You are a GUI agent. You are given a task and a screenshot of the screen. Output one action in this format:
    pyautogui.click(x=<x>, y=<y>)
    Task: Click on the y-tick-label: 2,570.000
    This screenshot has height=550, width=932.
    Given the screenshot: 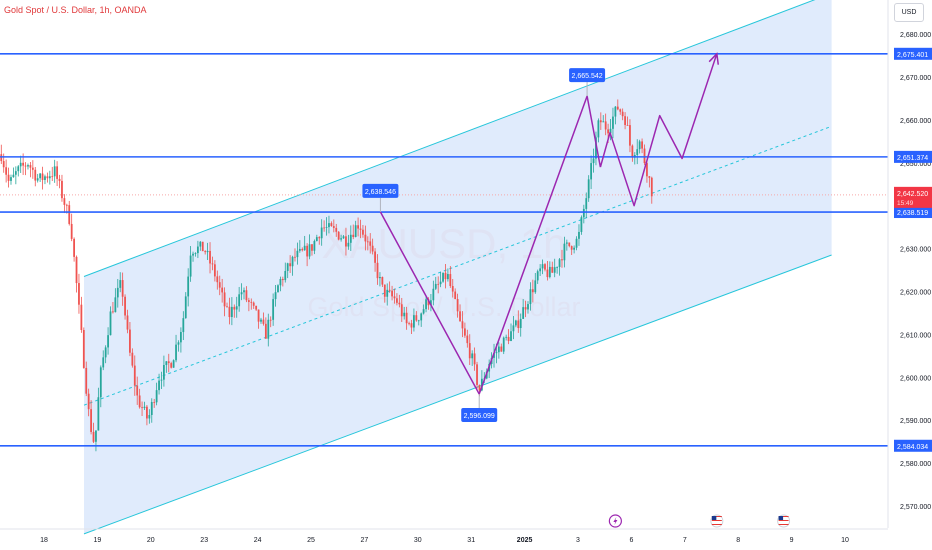 What is the action you would take?
    pyautogui.click(x=915, y=507)
    